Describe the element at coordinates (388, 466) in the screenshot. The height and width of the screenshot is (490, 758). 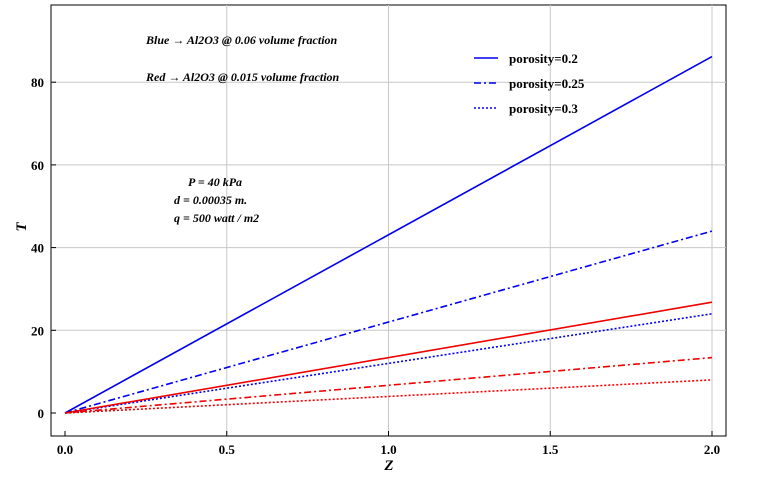
I see `x-axis-title: Z` at that location.